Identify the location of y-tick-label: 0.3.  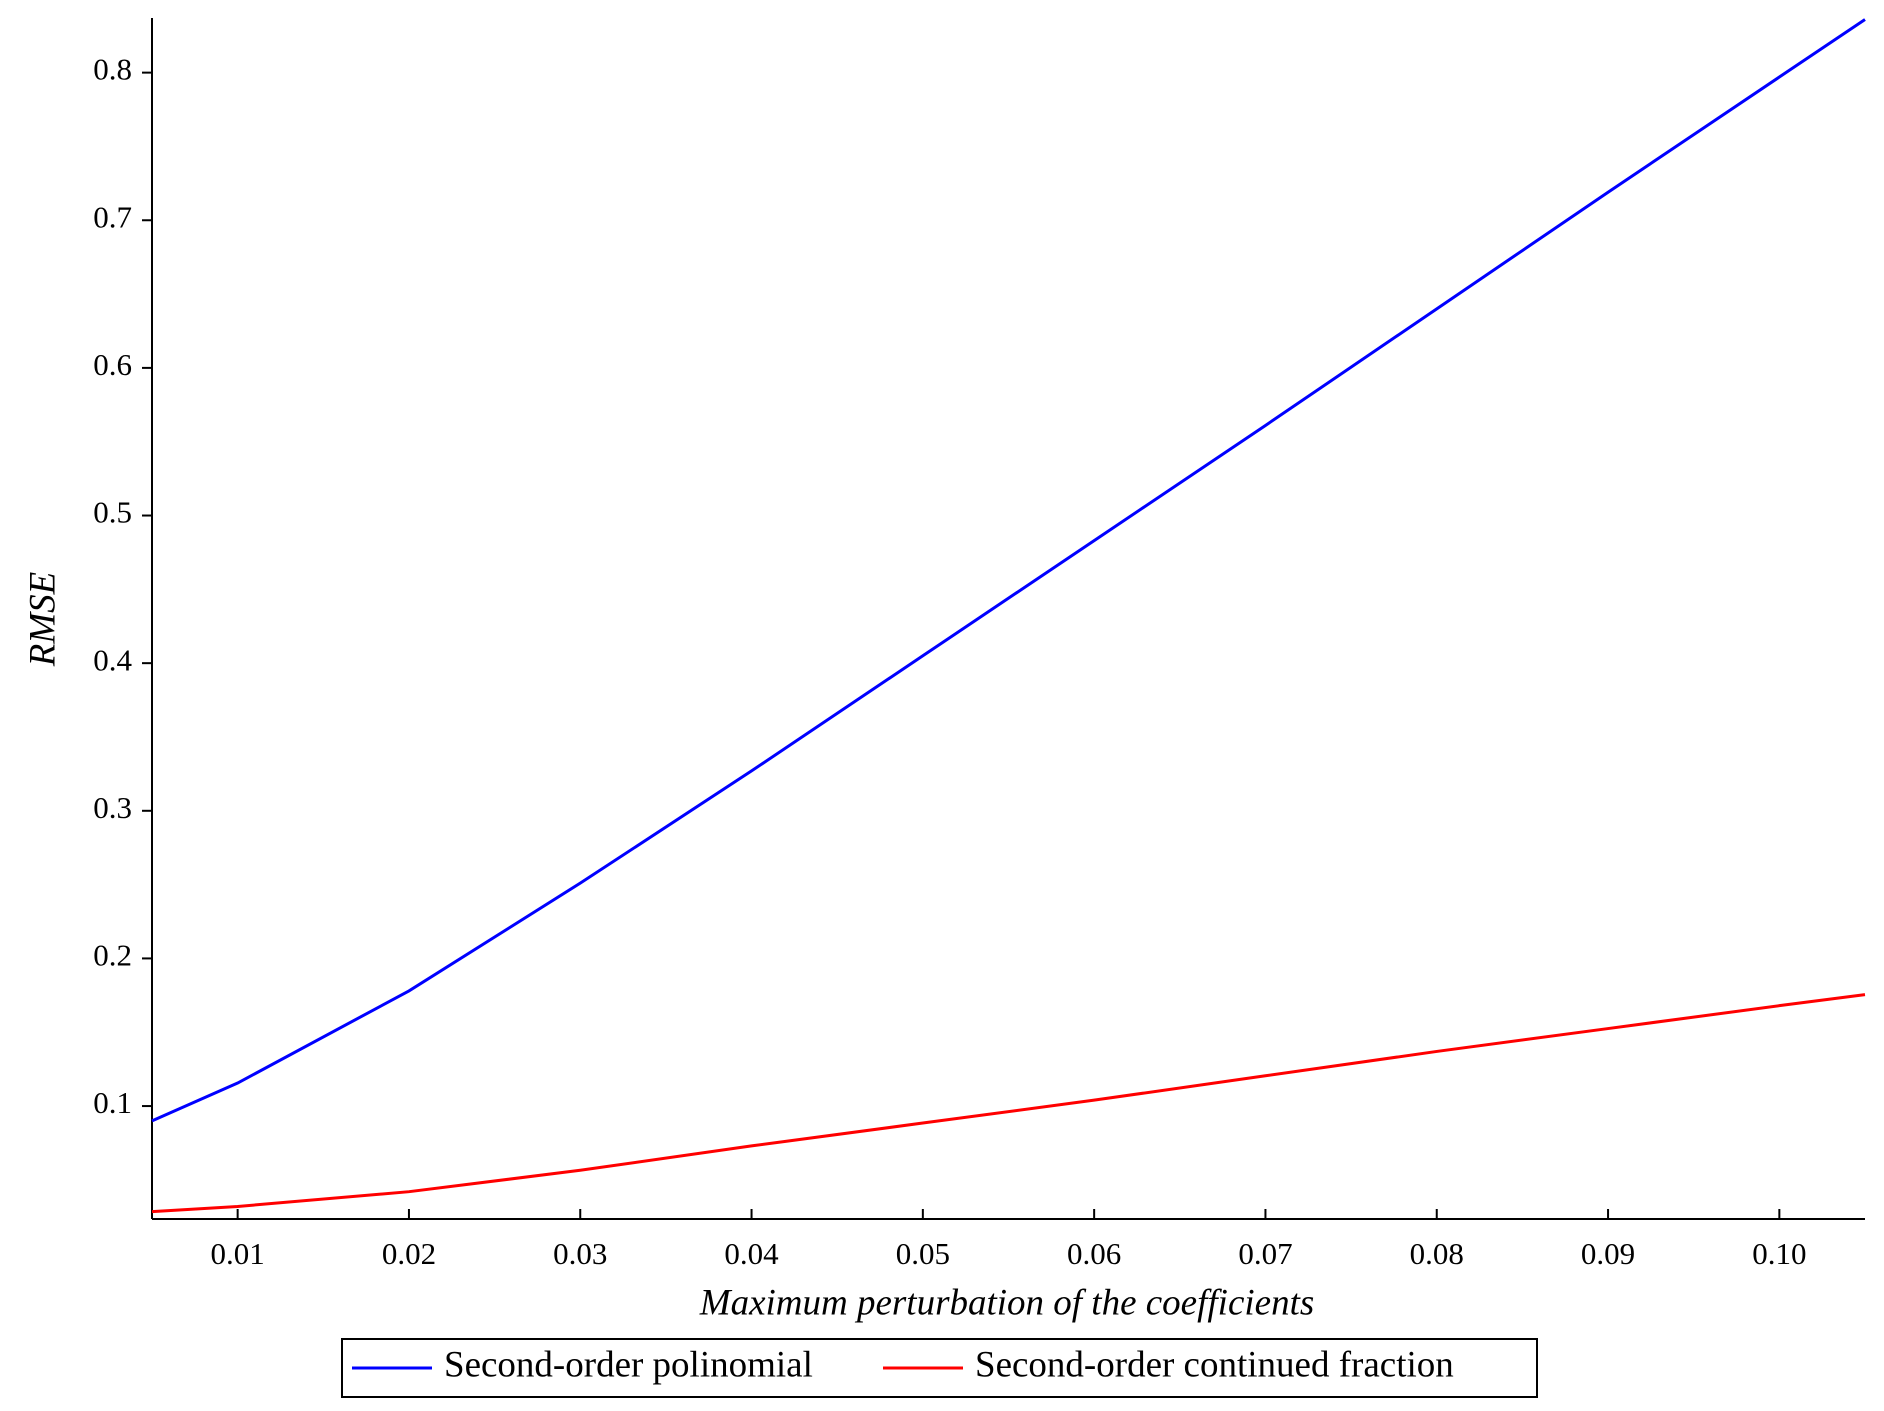
(112, 807).